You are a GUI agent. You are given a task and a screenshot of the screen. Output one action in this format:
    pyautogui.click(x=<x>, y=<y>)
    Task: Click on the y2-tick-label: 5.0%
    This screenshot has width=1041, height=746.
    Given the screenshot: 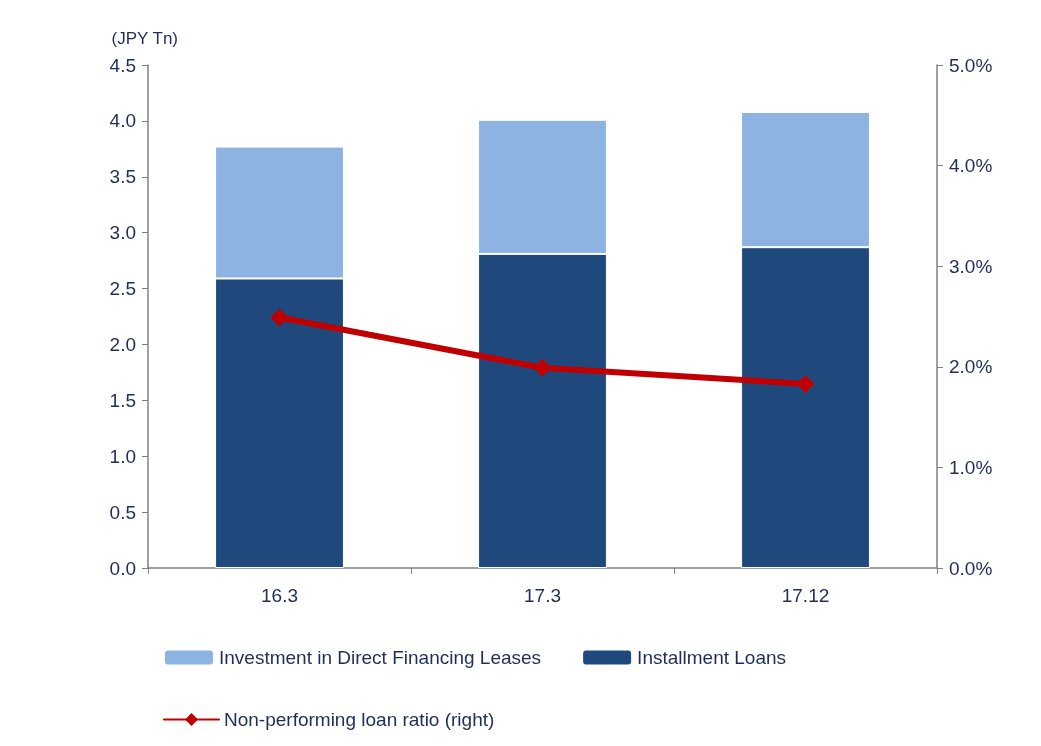 What is the action you would take?
    pyautogui.click(x=971, y=65)
    